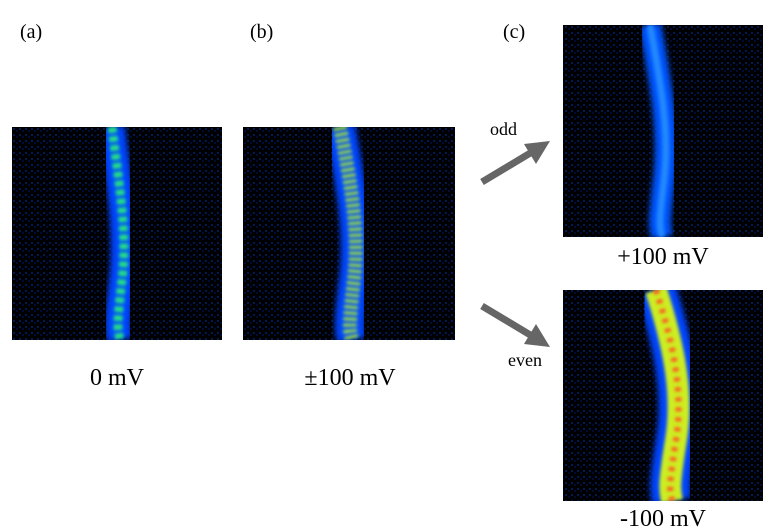 Image resolution: width=764 pixels, height=531 pixels. What do you see at coordinates (515, 324) in the screenshot?
I see `arrow-even` at bounding box center [515, 324].